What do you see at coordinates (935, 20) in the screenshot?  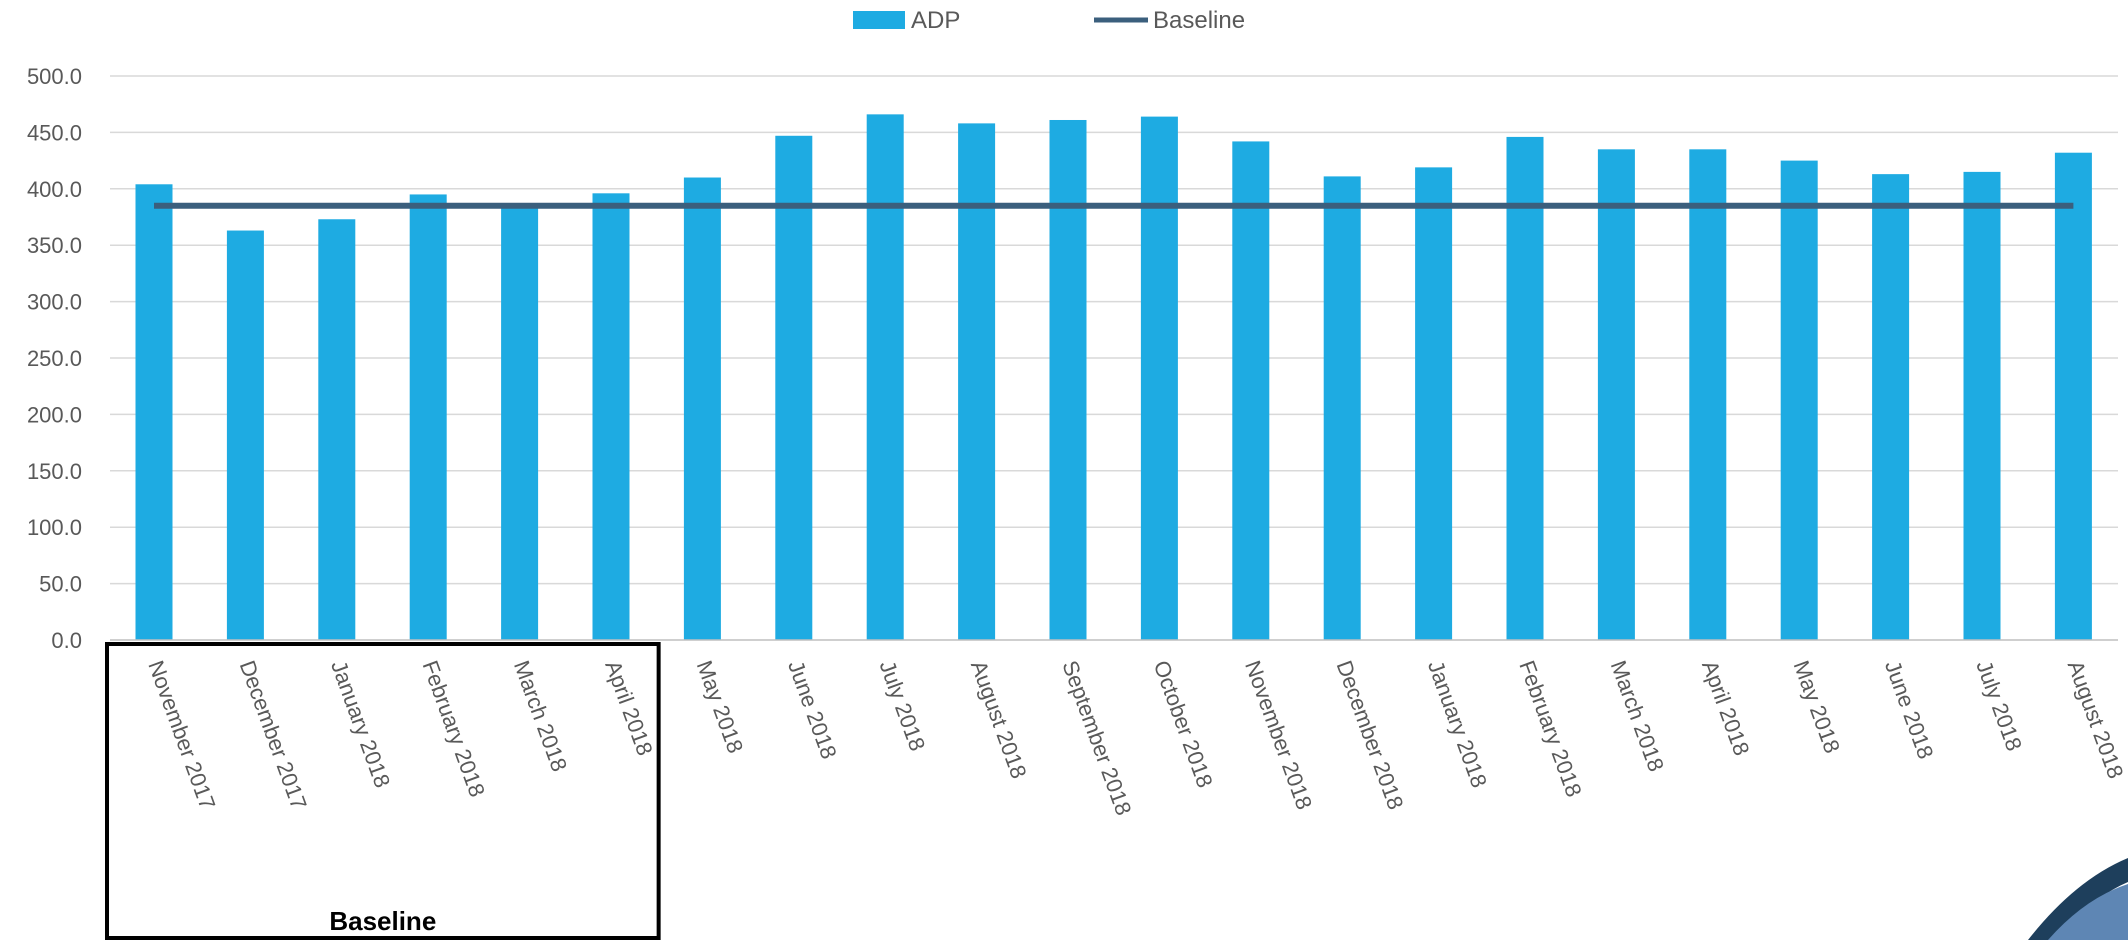 I see `legend-adp-label: ADP` at bounding box center [935, 20].